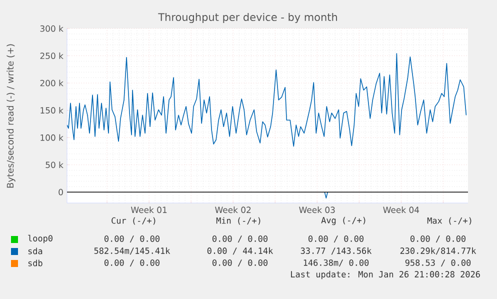  What do you see at coordinates (52, 137) in the screenshot?
I see `y-tick-label: 100 k` at bounding box center [52, 137].